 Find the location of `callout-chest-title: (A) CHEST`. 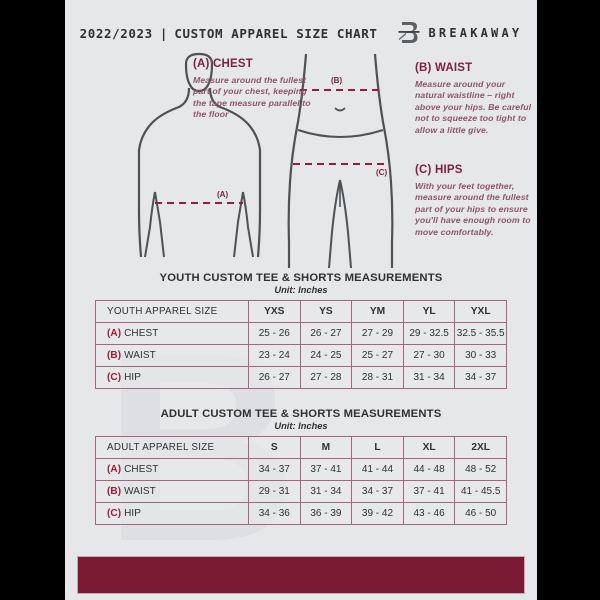

callout-chest-title: (A) CHEST is located at coordinates (223, 64).